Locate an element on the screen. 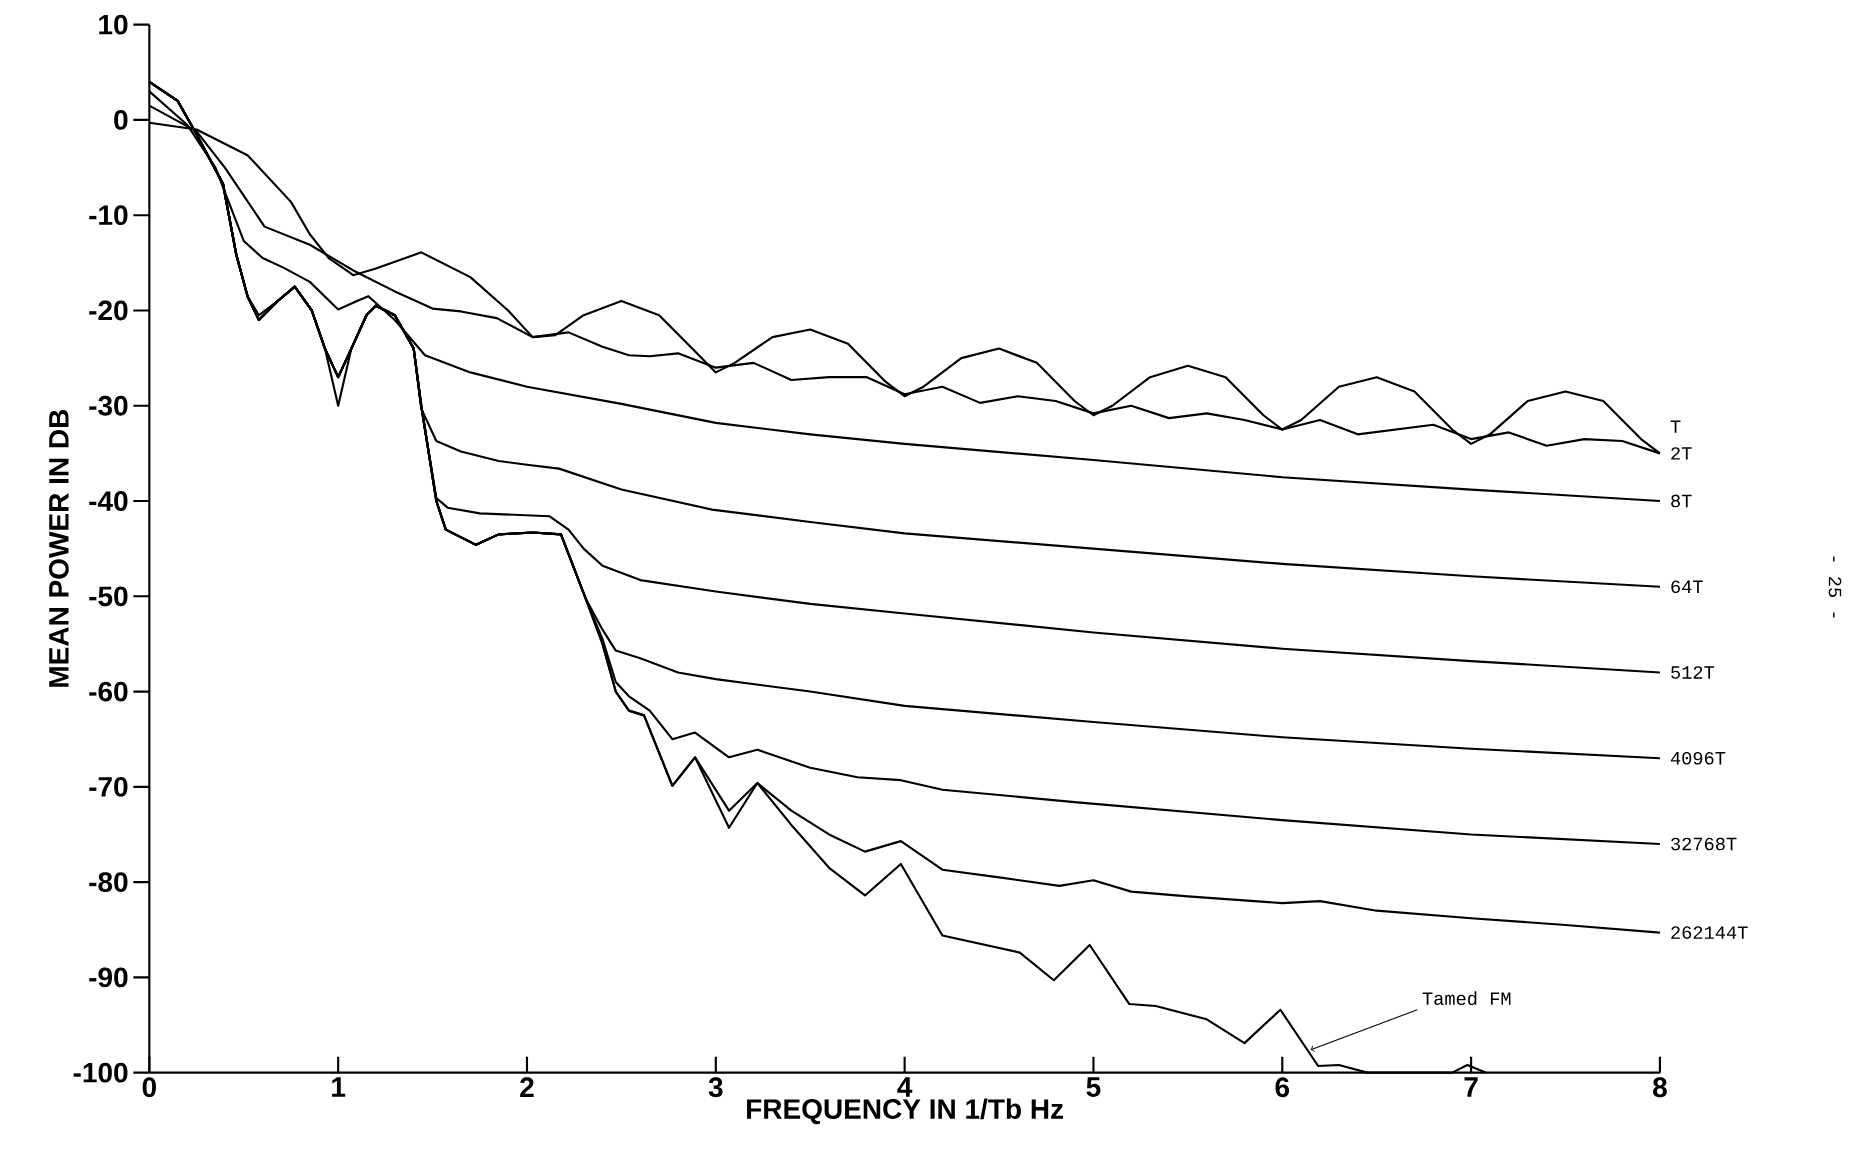 The width and height of the screenshot is (1875, 1174). annotation: Tamed FM is located at coordinates (1466, 998).